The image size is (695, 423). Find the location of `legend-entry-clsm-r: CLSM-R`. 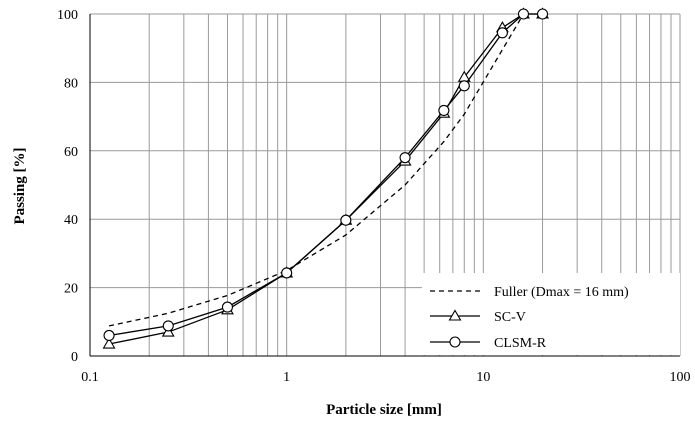

legend-entry-clsm-r: CLSM-R is located at coordinates (488, 343).